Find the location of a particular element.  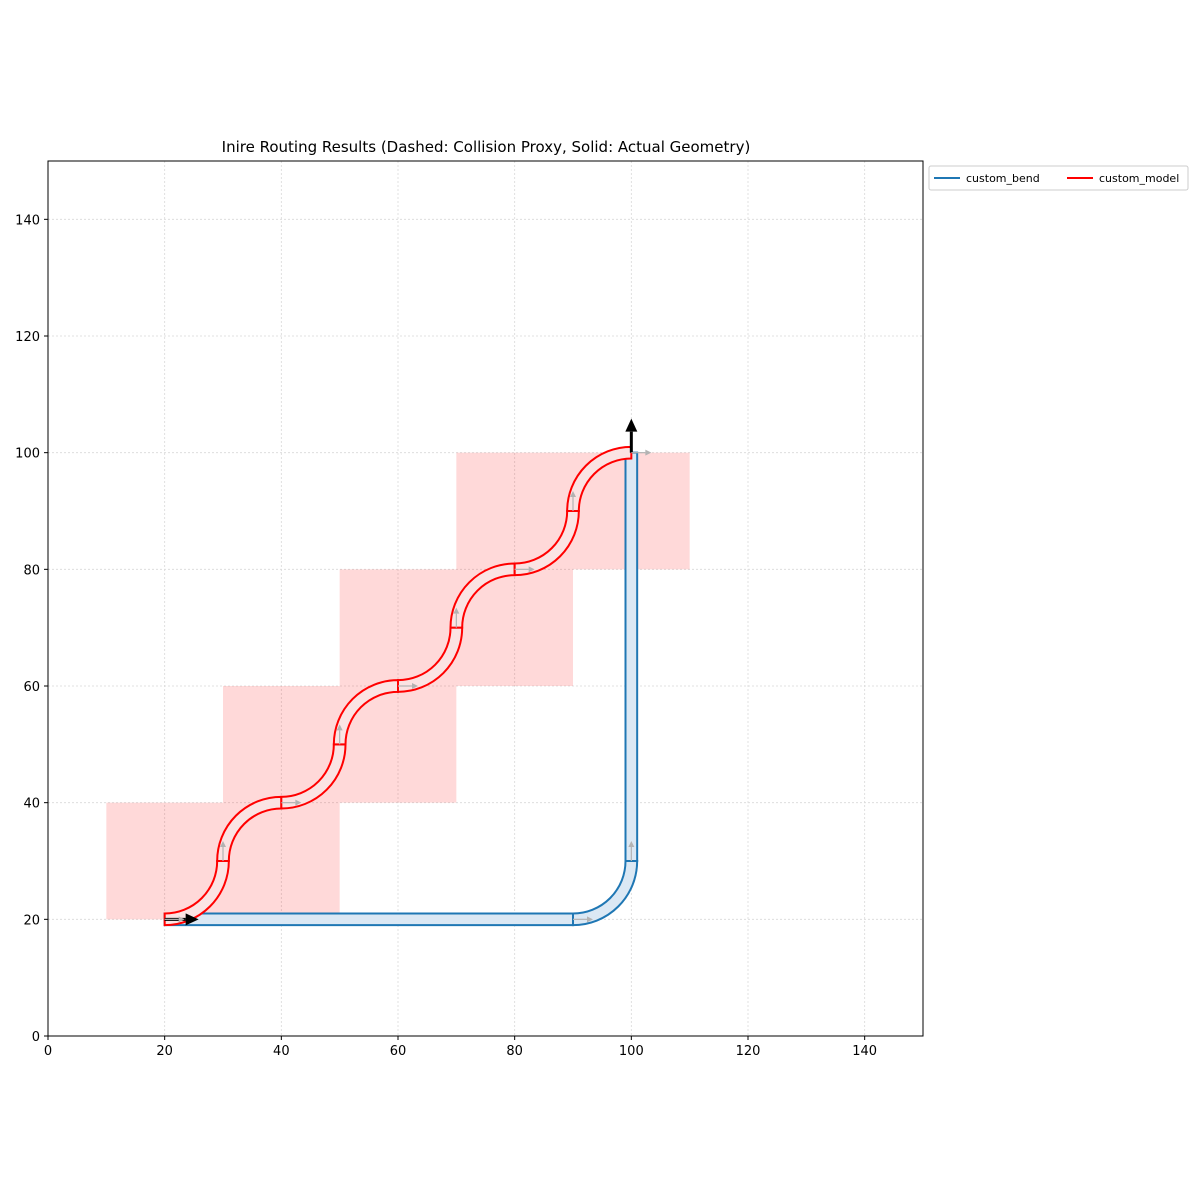

legend: custom_bend custom_model is located at coordinates (1058, 178).